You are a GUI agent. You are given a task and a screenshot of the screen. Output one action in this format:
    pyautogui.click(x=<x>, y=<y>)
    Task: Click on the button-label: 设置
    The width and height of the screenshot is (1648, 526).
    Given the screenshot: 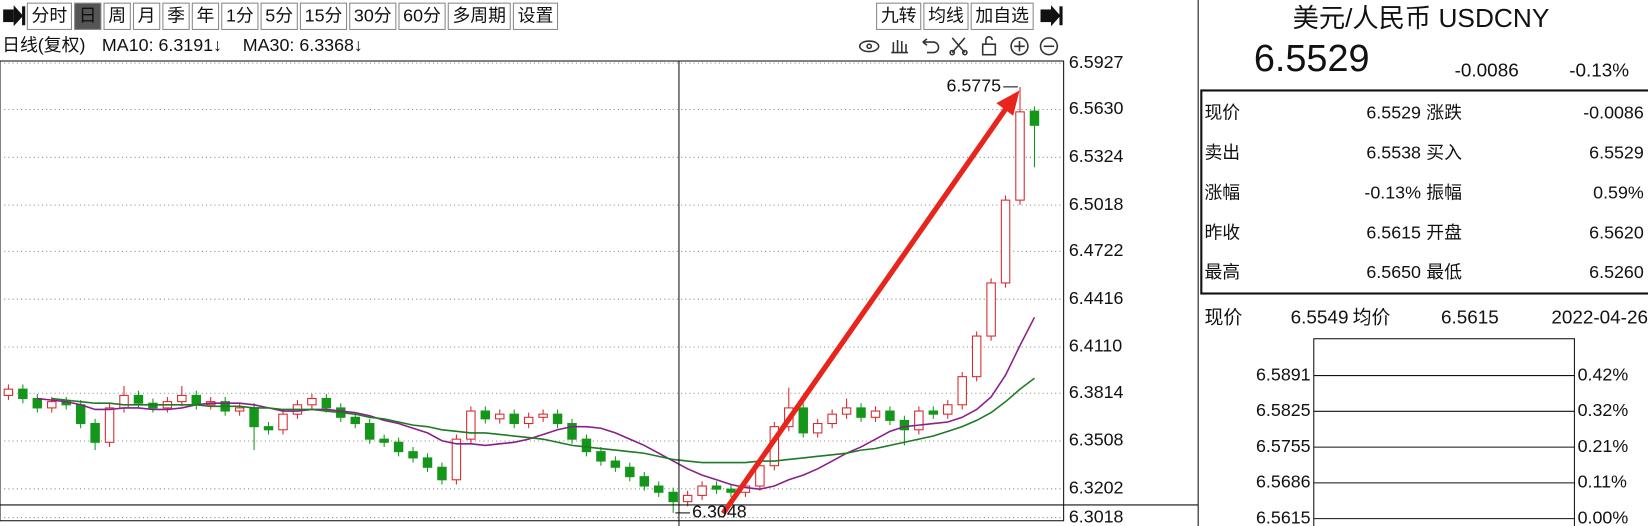 What is the action you would take?
    pyautogui.click(x=536, y=16)
    